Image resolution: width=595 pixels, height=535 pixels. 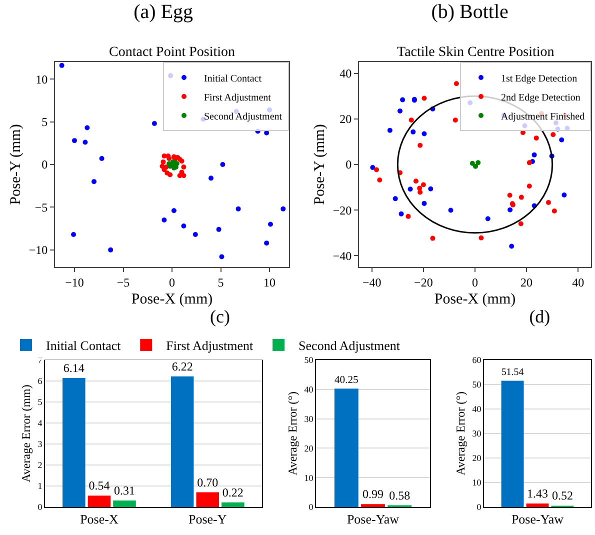 What do you see at coordinates (475, 52) in the screenshot?
I see `chart-subtitle: Tactile Skin Centre Position` at bounding box center [475, 52].